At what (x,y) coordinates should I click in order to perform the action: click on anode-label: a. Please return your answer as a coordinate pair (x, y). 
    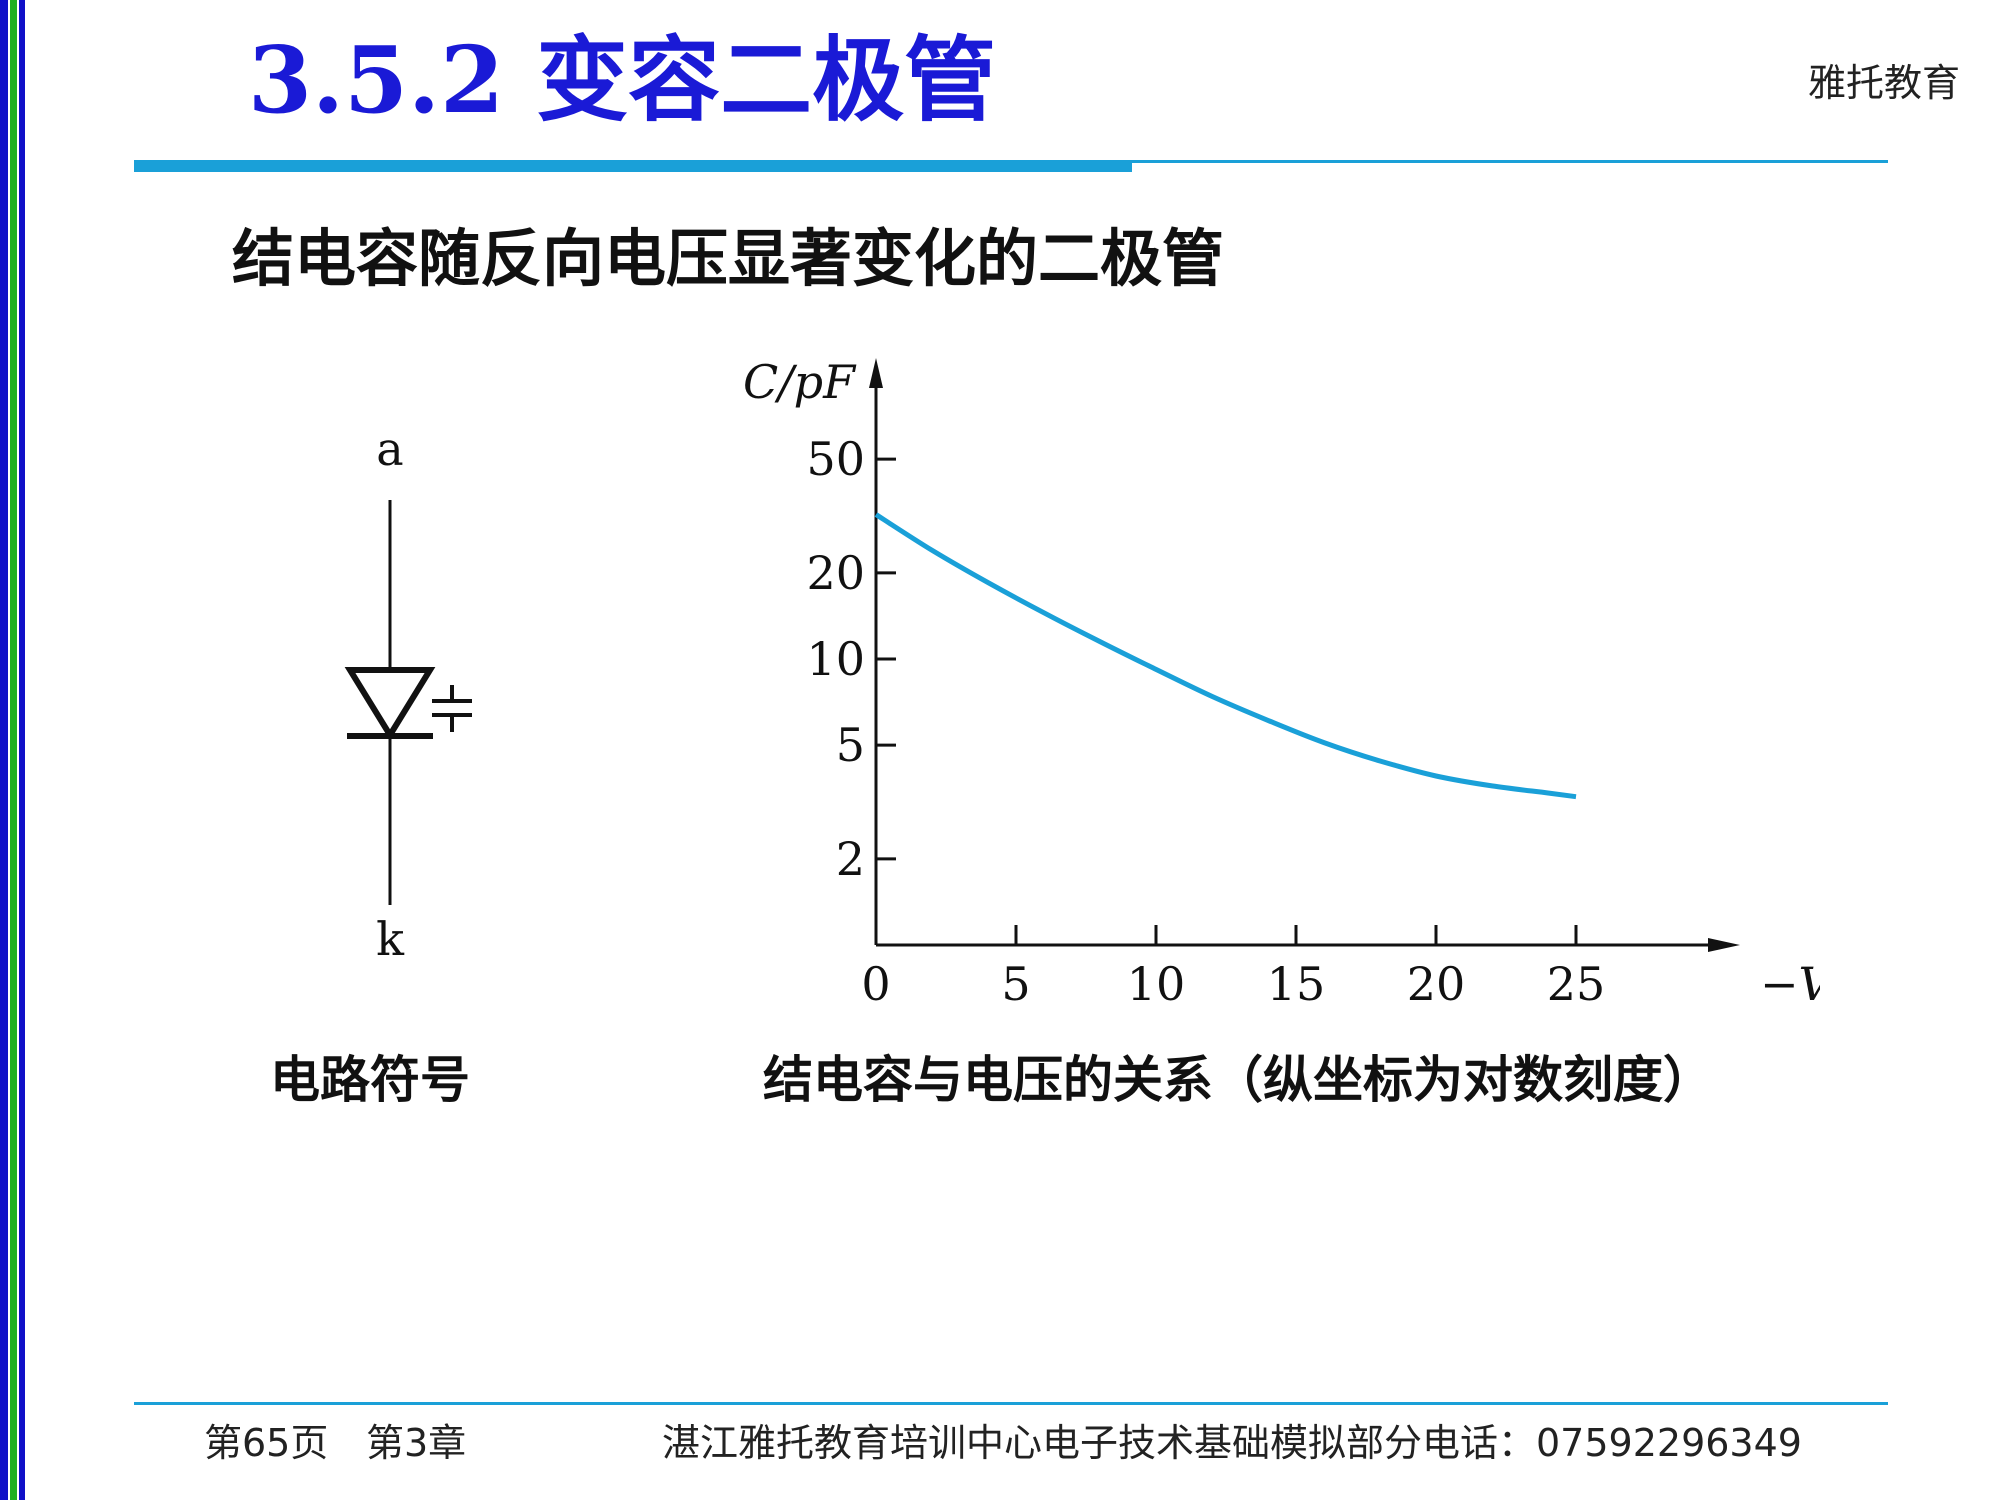
    Looking at the image, I should click on (389, 453).